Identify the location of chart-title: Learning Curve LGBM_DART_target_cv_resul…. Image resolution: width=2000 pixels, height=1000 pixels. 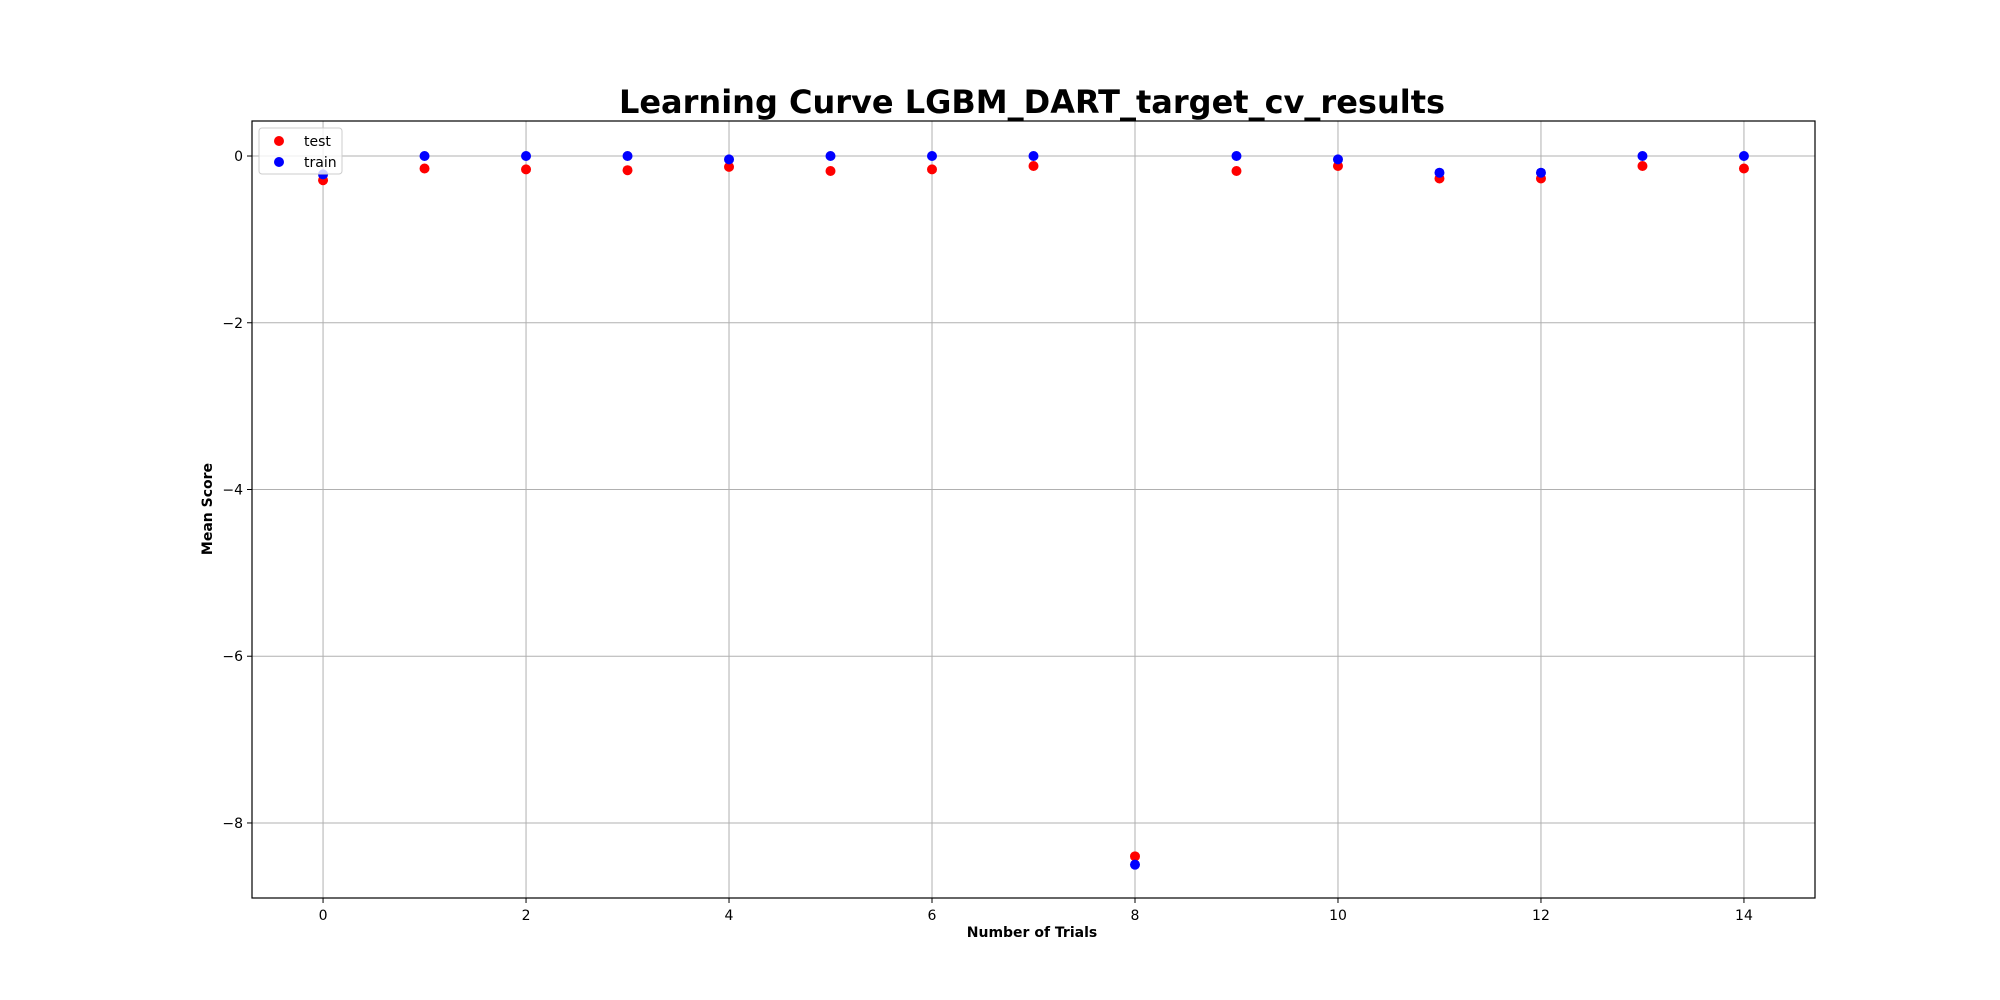
(1032, 102).